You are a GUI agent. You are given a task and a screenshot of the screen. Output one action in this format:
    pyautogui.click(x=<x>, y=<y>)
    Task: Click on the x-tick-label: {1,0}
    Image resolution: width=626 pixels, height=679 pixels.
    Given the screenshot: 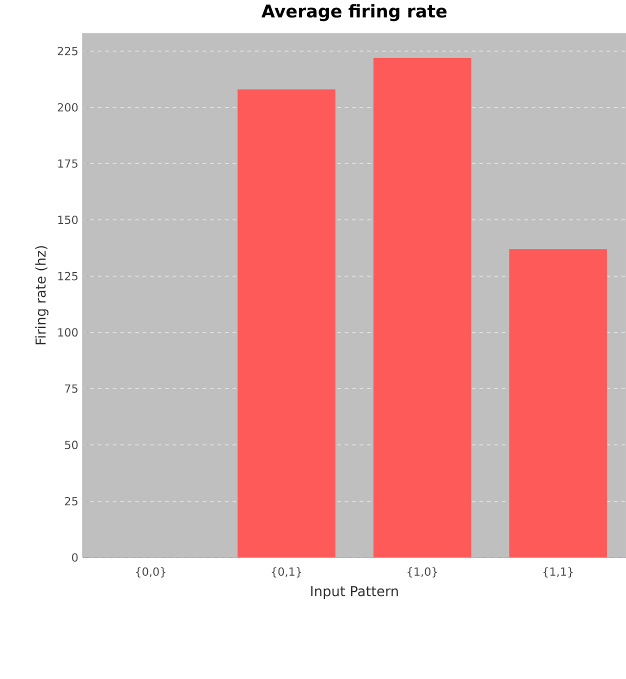 What is the action you would take?
    pyautogui.click(x=422, y=572)
    